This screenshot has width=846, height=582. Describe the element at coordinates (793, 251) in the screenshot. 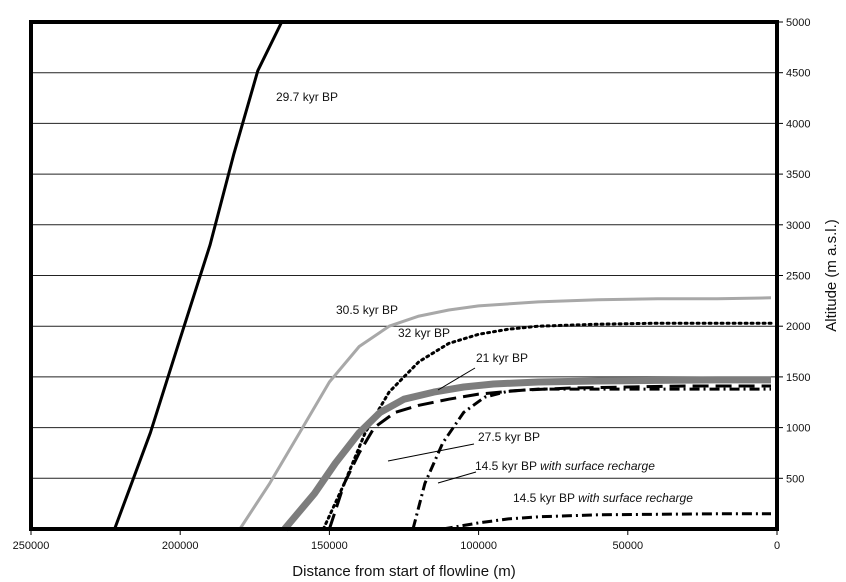

I see `y-axis-ticks: 500 1000 1500 2000 2500 3000 3500 4000 4500 5000` at that location.